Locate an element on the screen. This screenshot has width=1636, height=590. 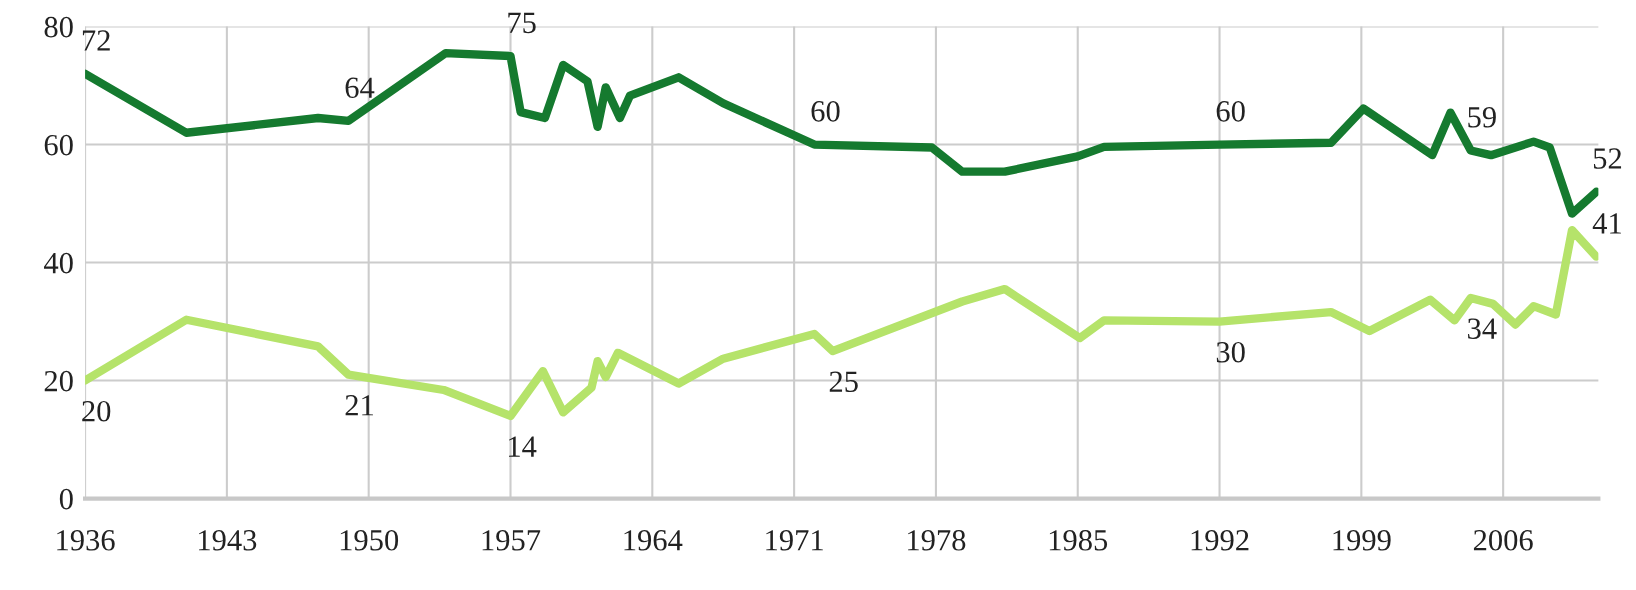
annotation: 72 is located at coordinates (96, 40).